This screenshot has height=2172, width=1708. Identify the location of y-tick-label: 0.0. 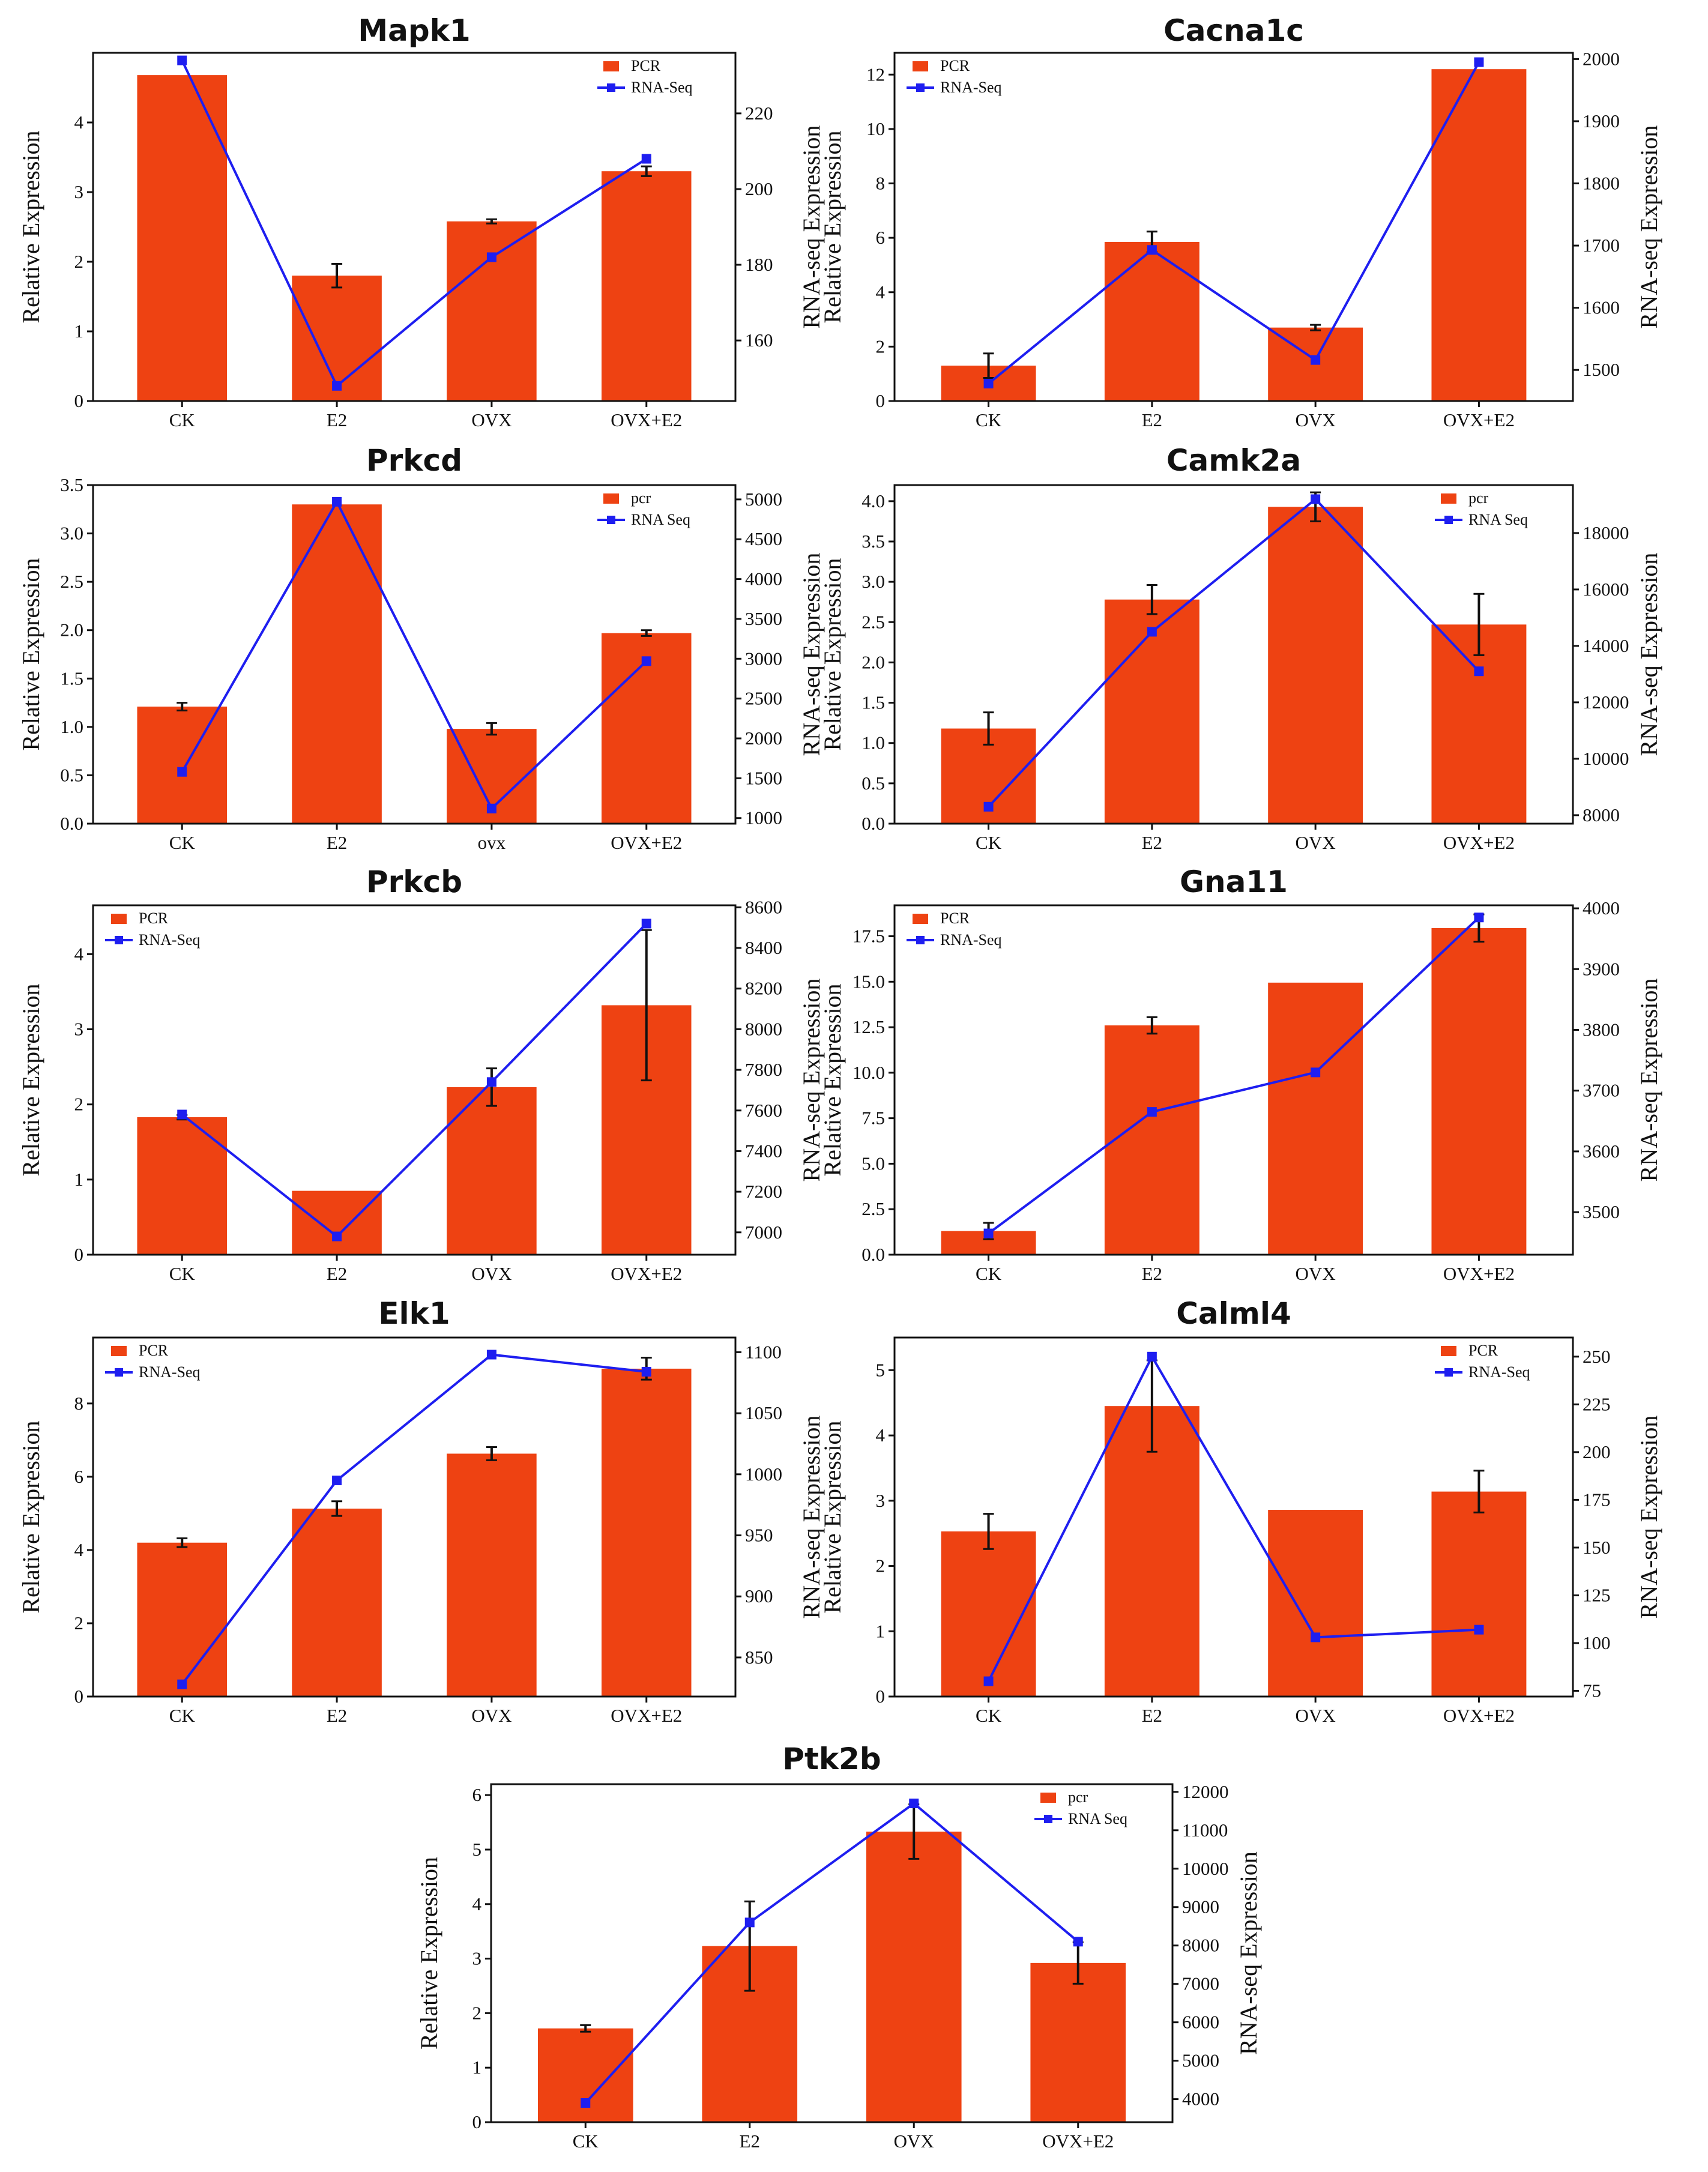
(71, 824).